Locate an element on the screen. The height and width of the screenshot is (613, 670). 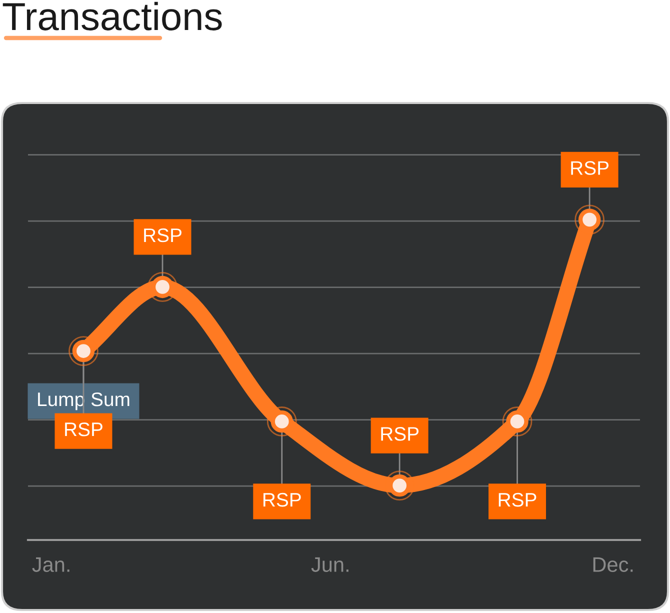
x-tick-label: Jan. is located at coordinates (51, 564).